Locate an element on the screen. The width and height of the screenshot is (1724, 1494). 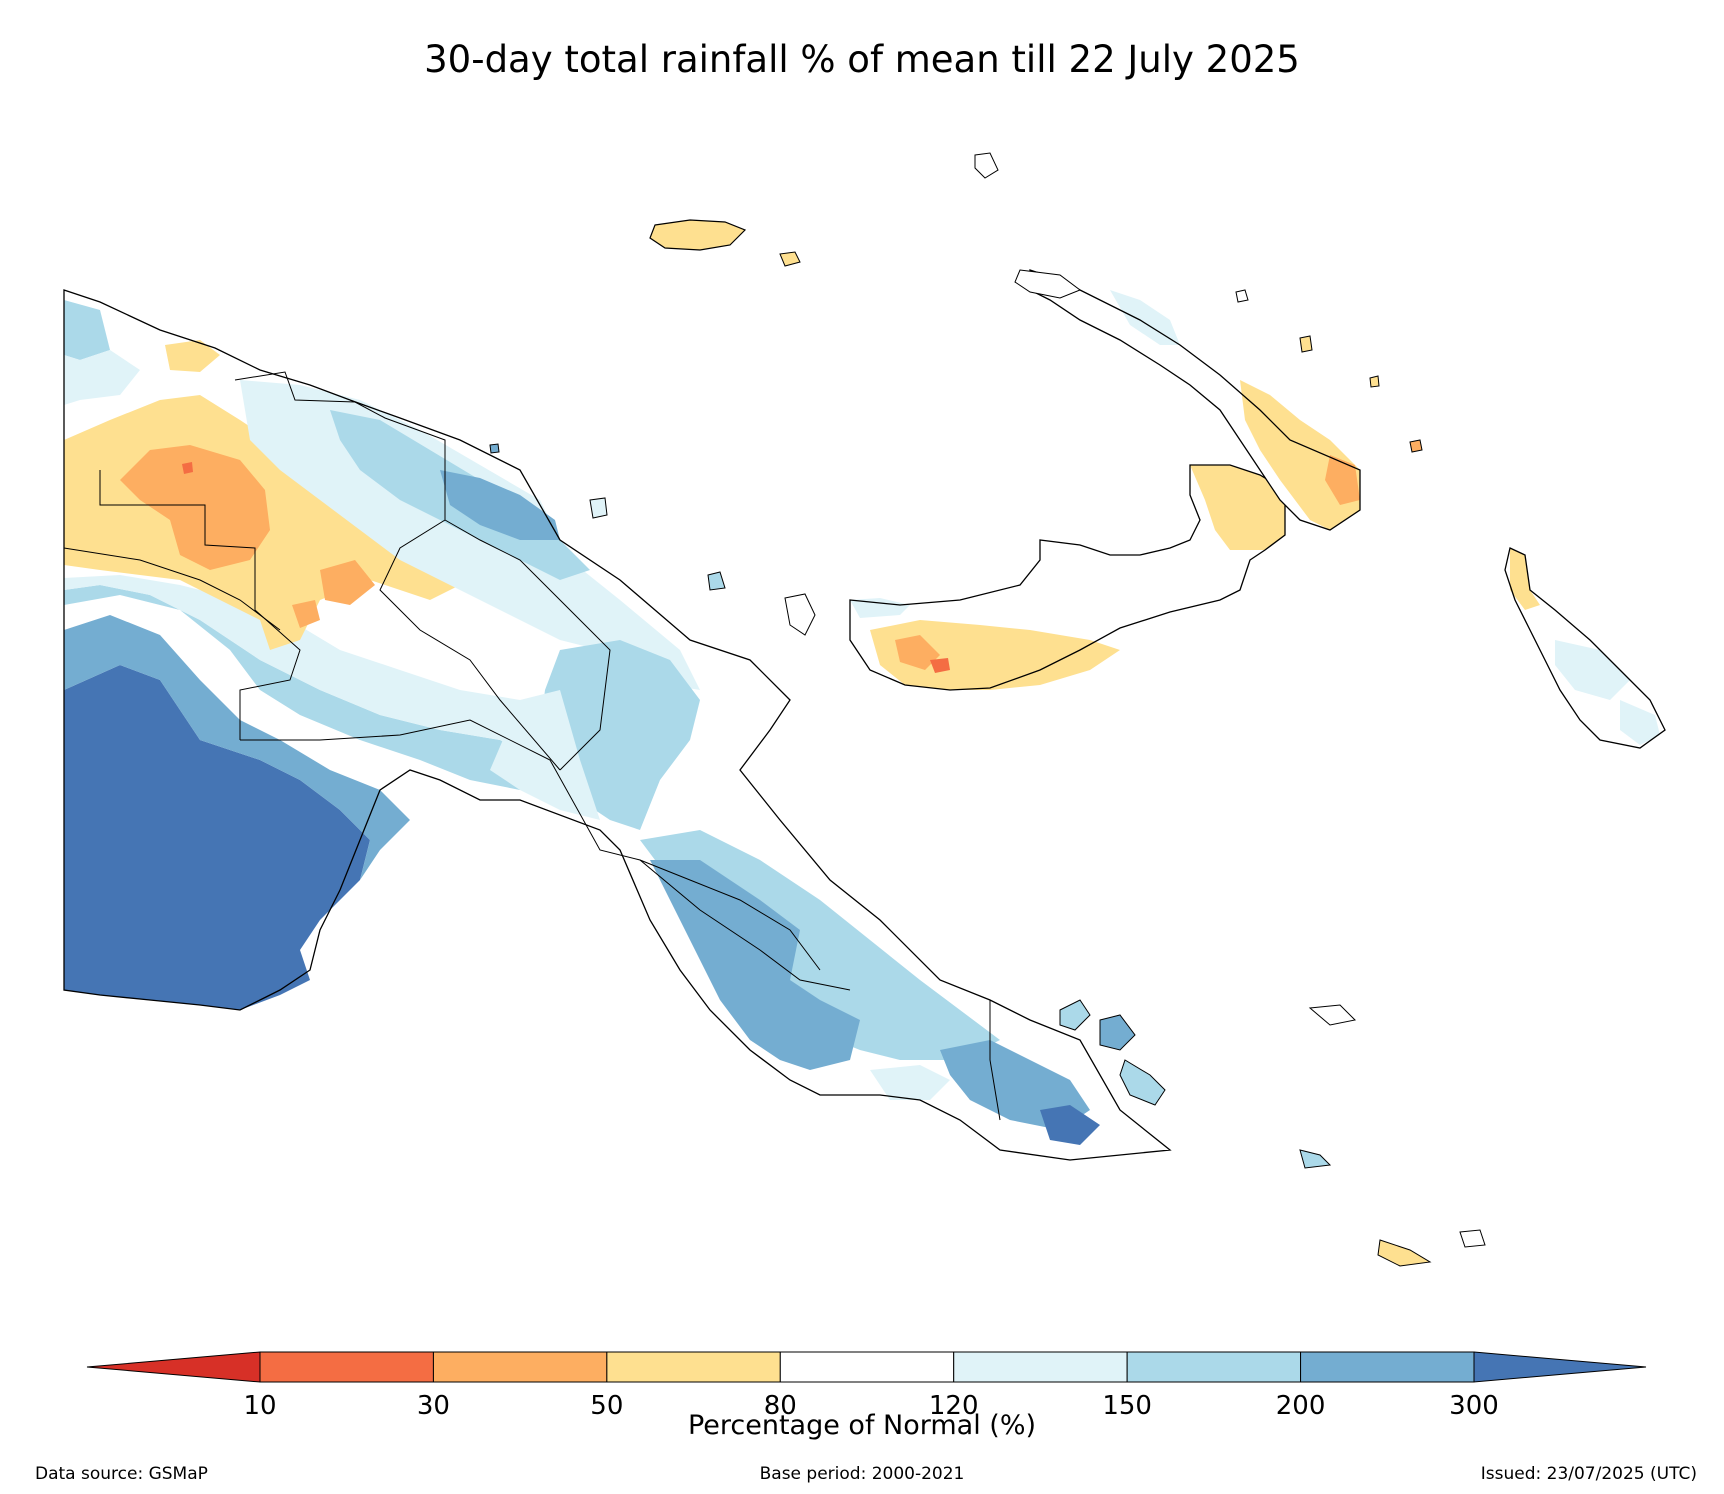
new-ireland is located at coordinates (1187, 400).